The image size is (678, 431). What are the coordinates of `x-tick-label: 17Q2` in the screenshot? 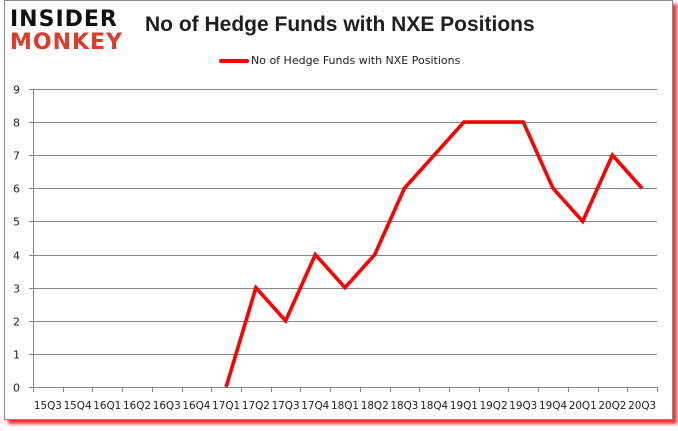 It's located at (256, 406).